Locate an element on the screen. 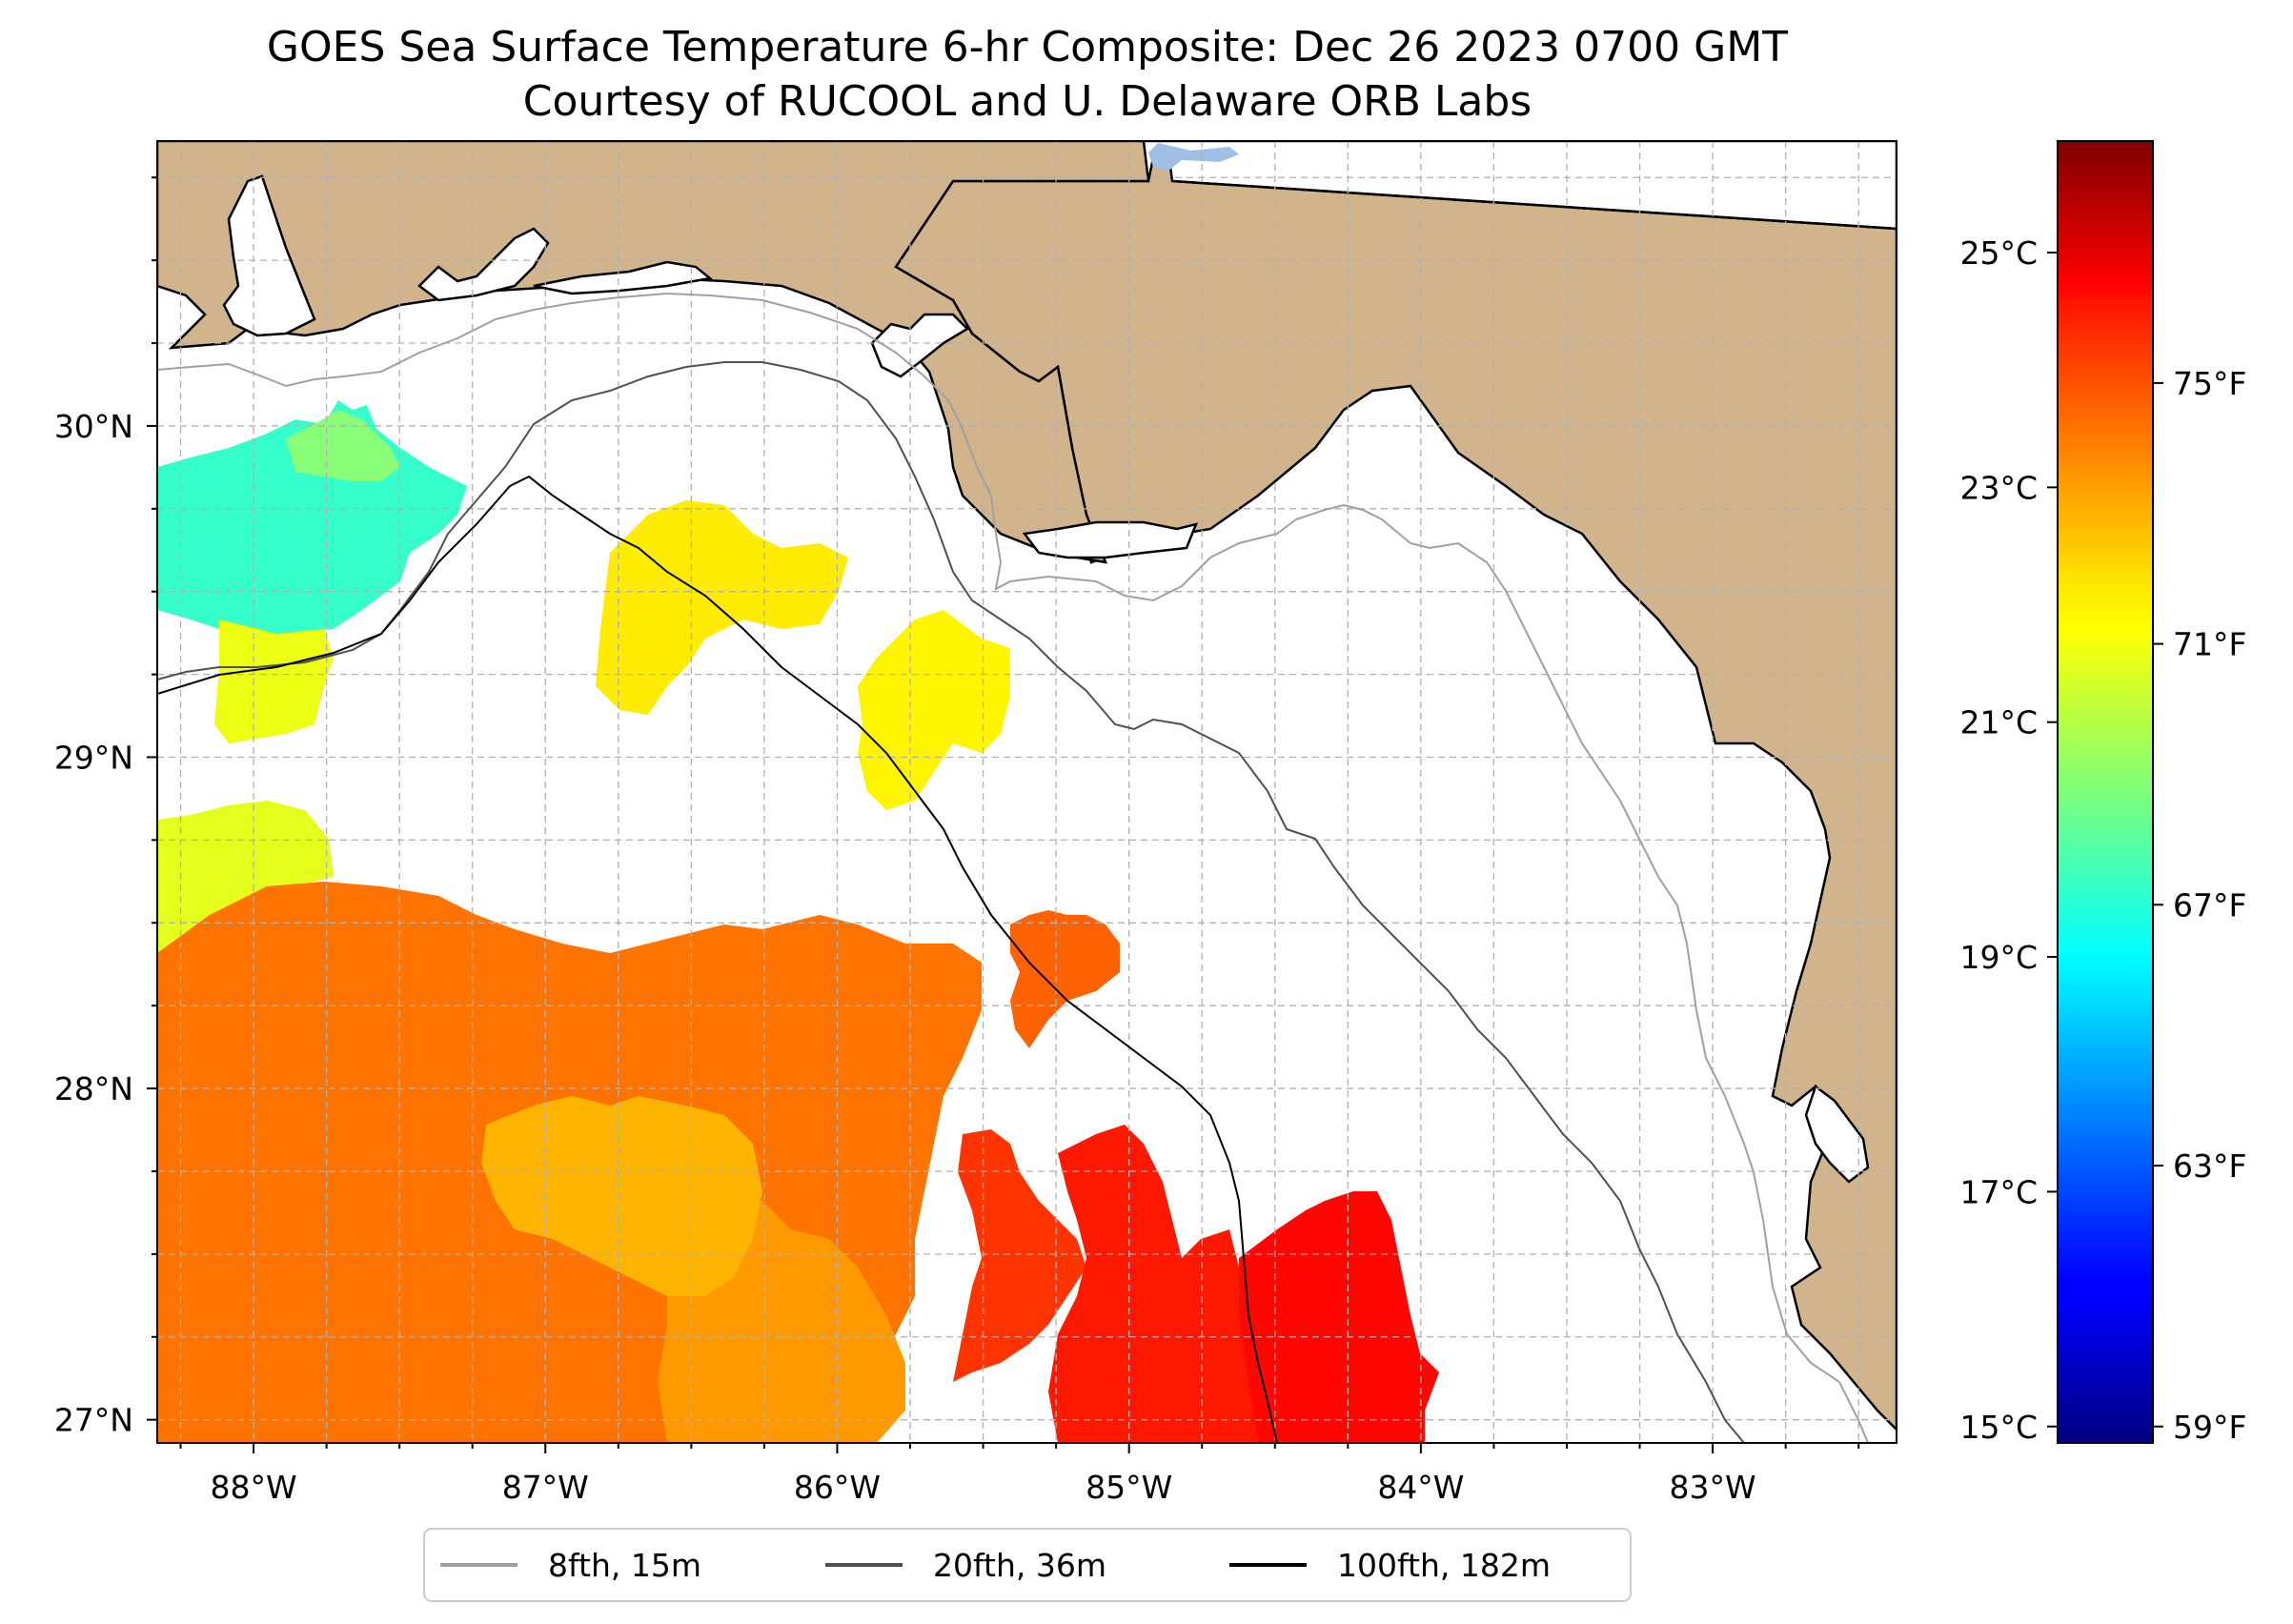 The width and height of the screenshot is (2293, 1624). fahrenheit-tick-label: 63°F is located at coordinates (2209, 1166).